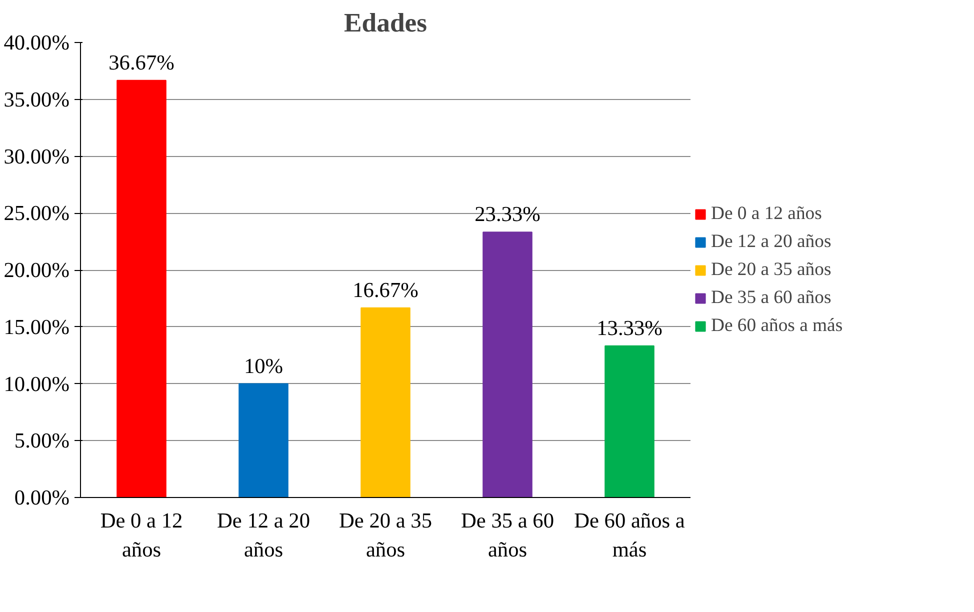  What do you see at coordinates (37, 213) in the screenshot?
I see `y-tick-label: 25.00%` at bounding box center [37, 213].